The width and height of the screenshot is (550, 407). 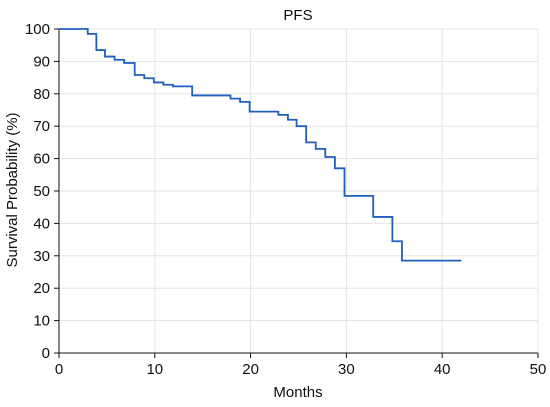 I want to click on y-tick-label: 10, so click(x=41, y=321).